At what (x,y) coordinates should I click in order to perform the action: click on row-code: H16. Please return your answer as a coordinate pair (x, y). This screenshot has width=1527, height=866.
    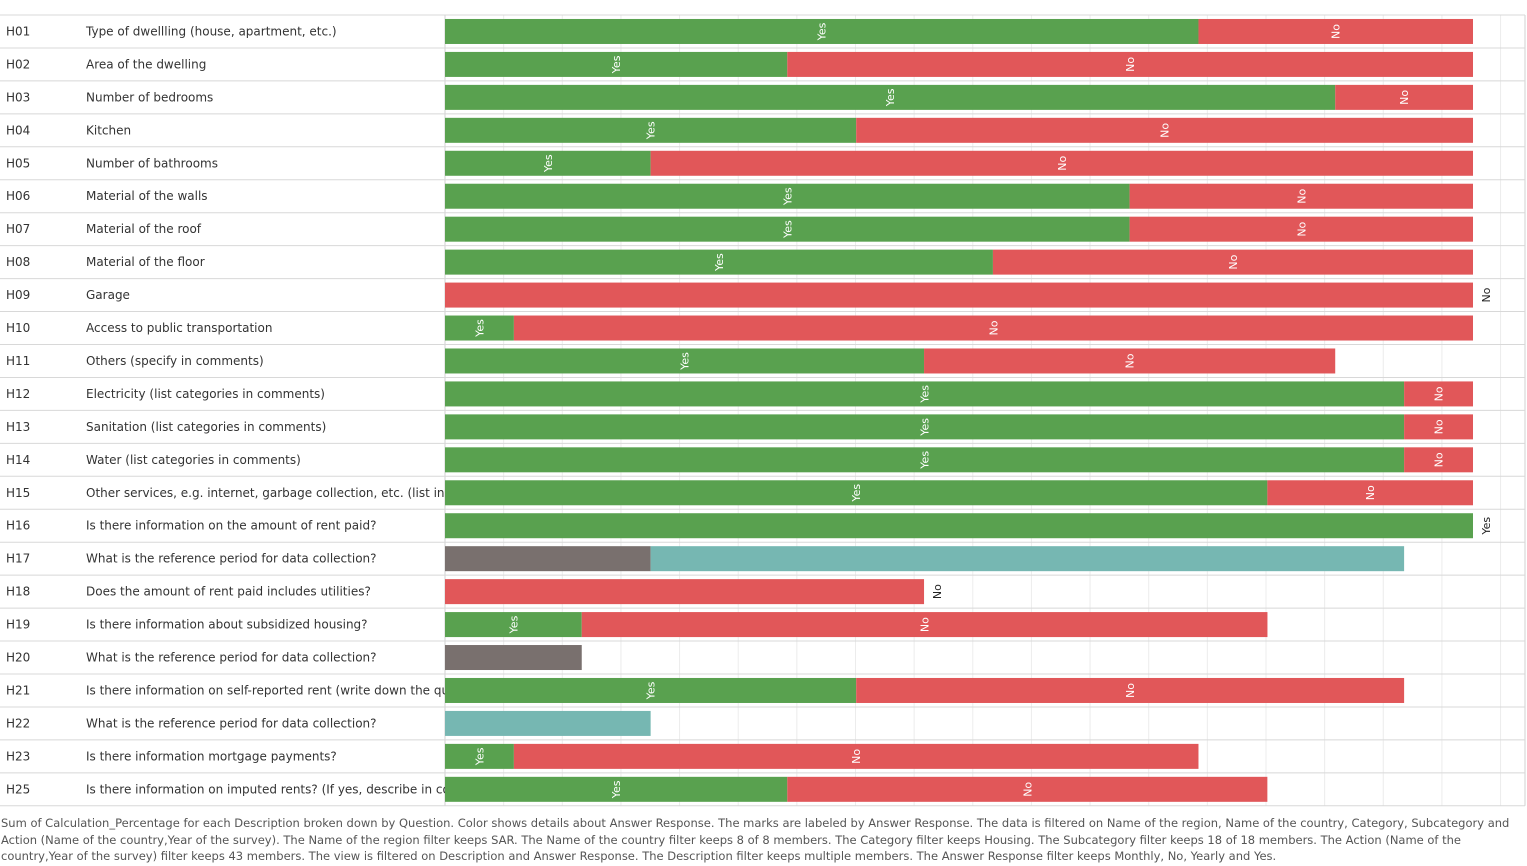
    Looking at the image, I should click on (18, 526).